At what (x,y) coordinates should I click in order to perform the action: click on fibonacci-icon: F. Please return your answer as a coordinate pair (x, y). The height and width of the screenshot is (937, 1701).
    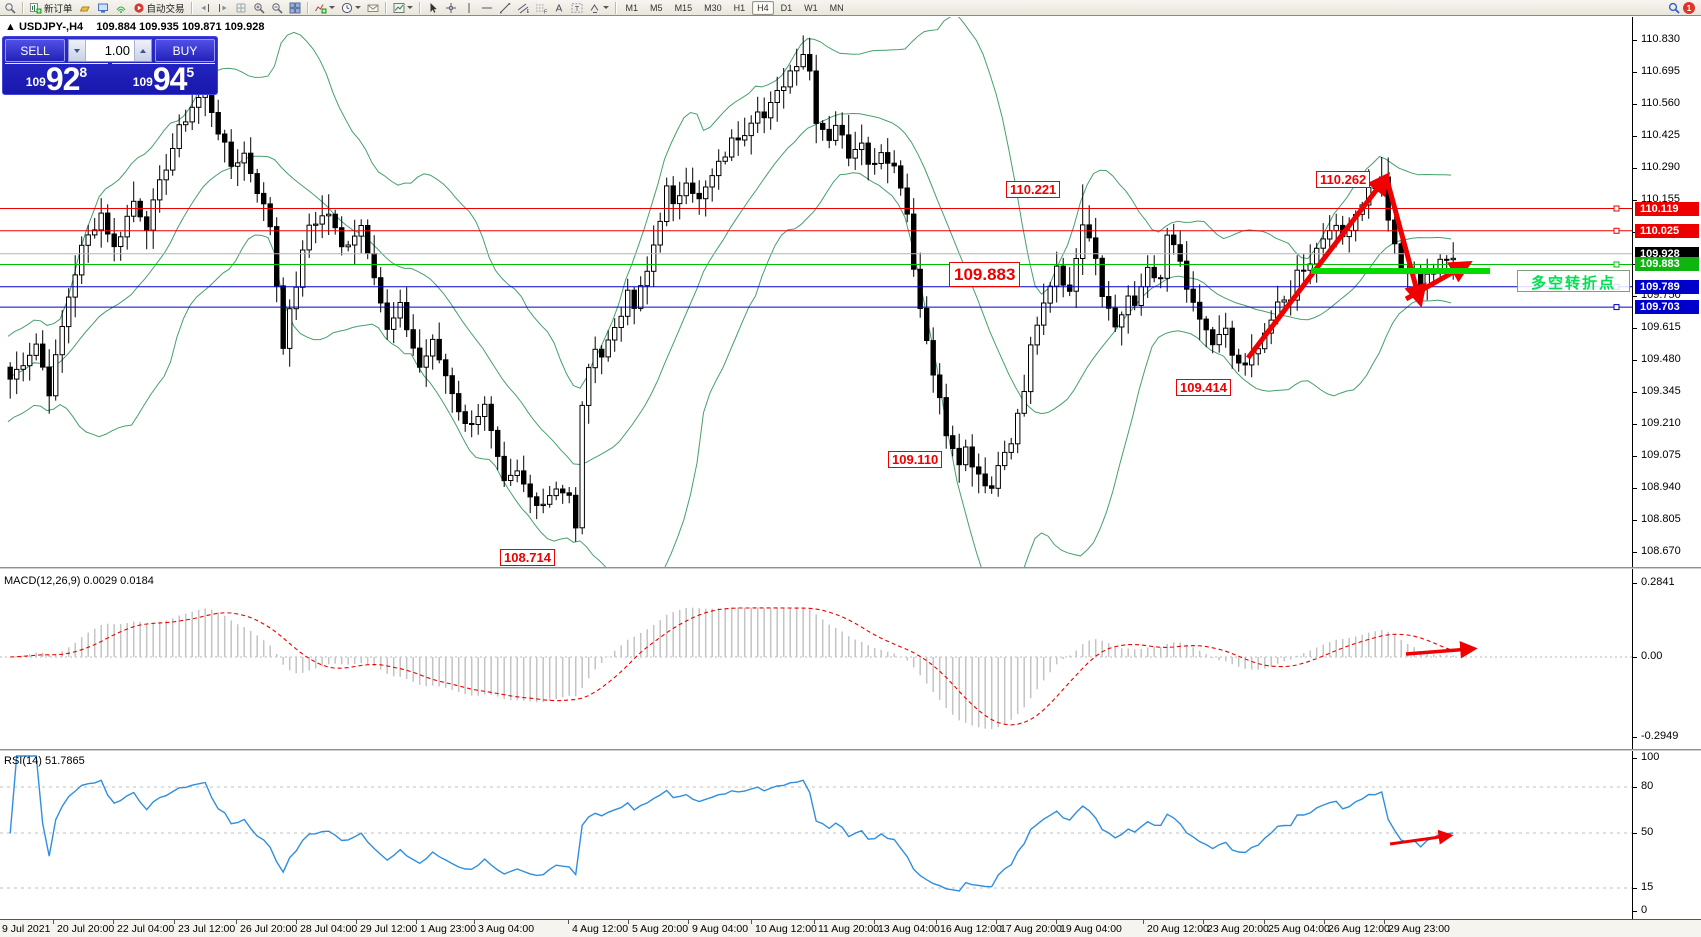
    Looking at the image, I should click on (541, 8).